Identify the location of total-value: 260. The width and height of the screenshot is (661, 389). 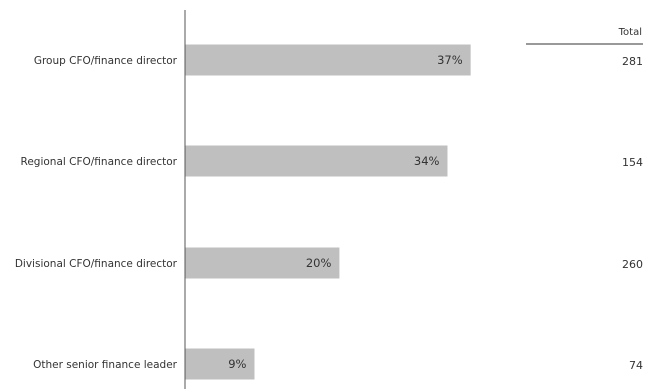
(632, 264).